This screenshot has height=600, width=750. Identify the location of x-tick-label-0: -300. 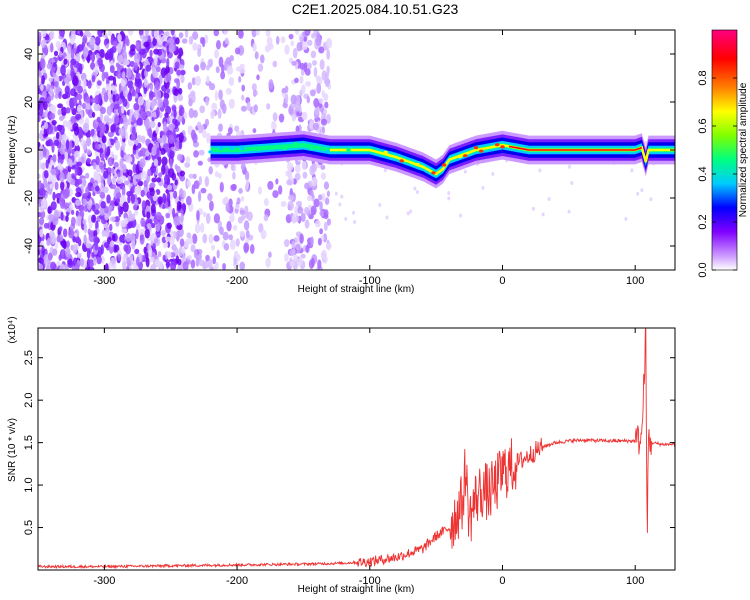
(104, 281).